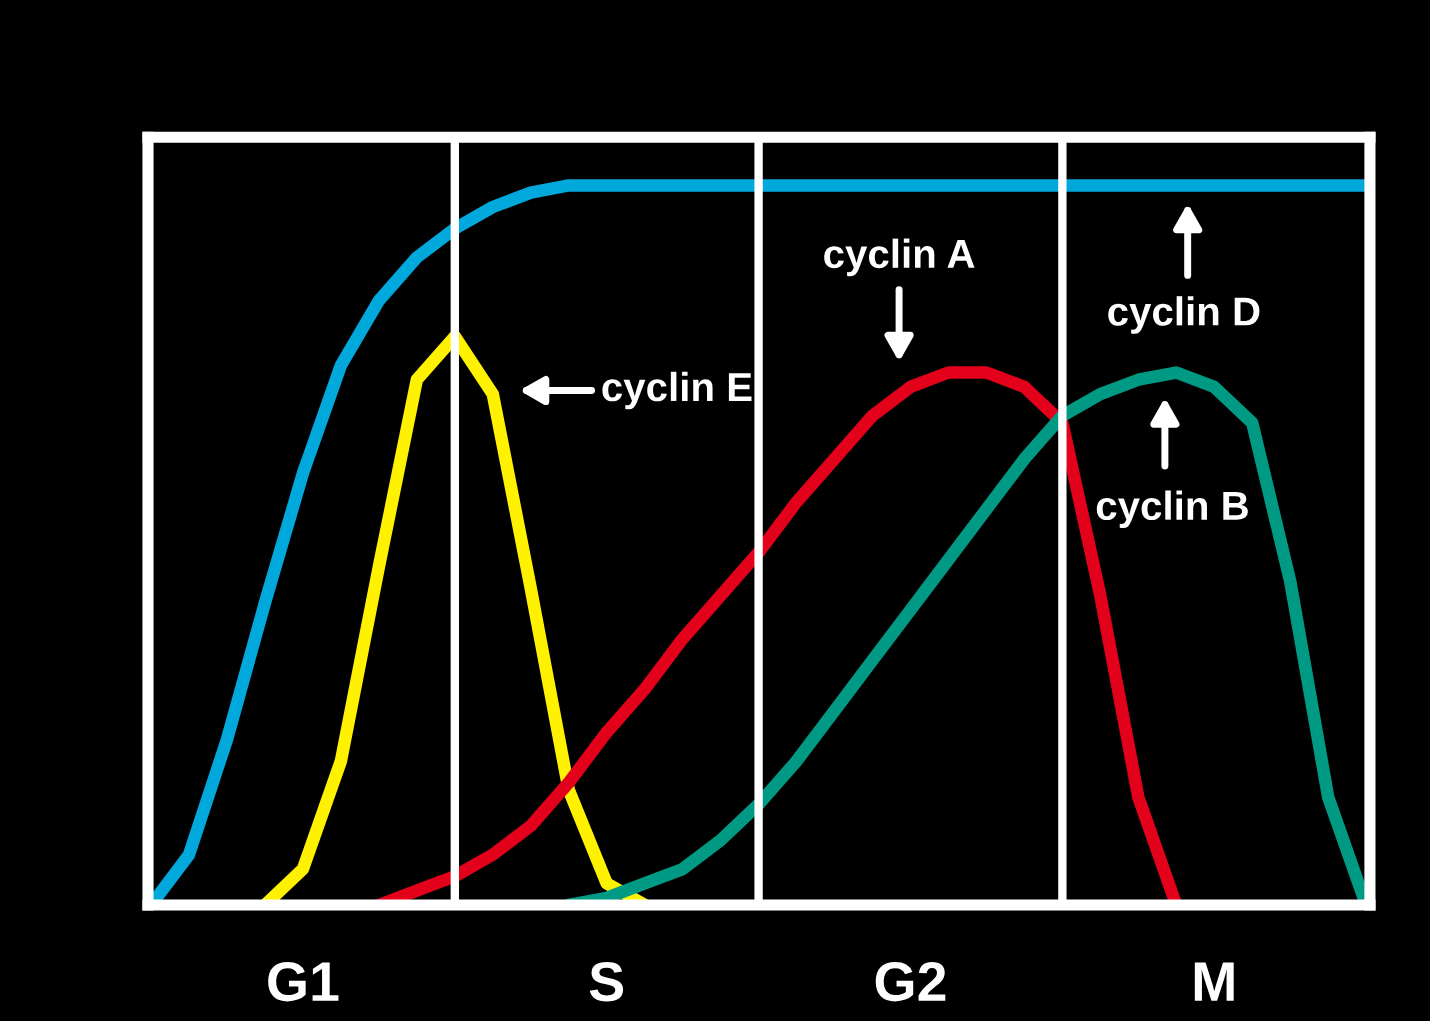 The width and height of the screenshot is (1430, 1021). What do you see at coordinates (910, 982) in the screenshot?
I see `x-tick-label: G2` at bounding box center [910, 982].